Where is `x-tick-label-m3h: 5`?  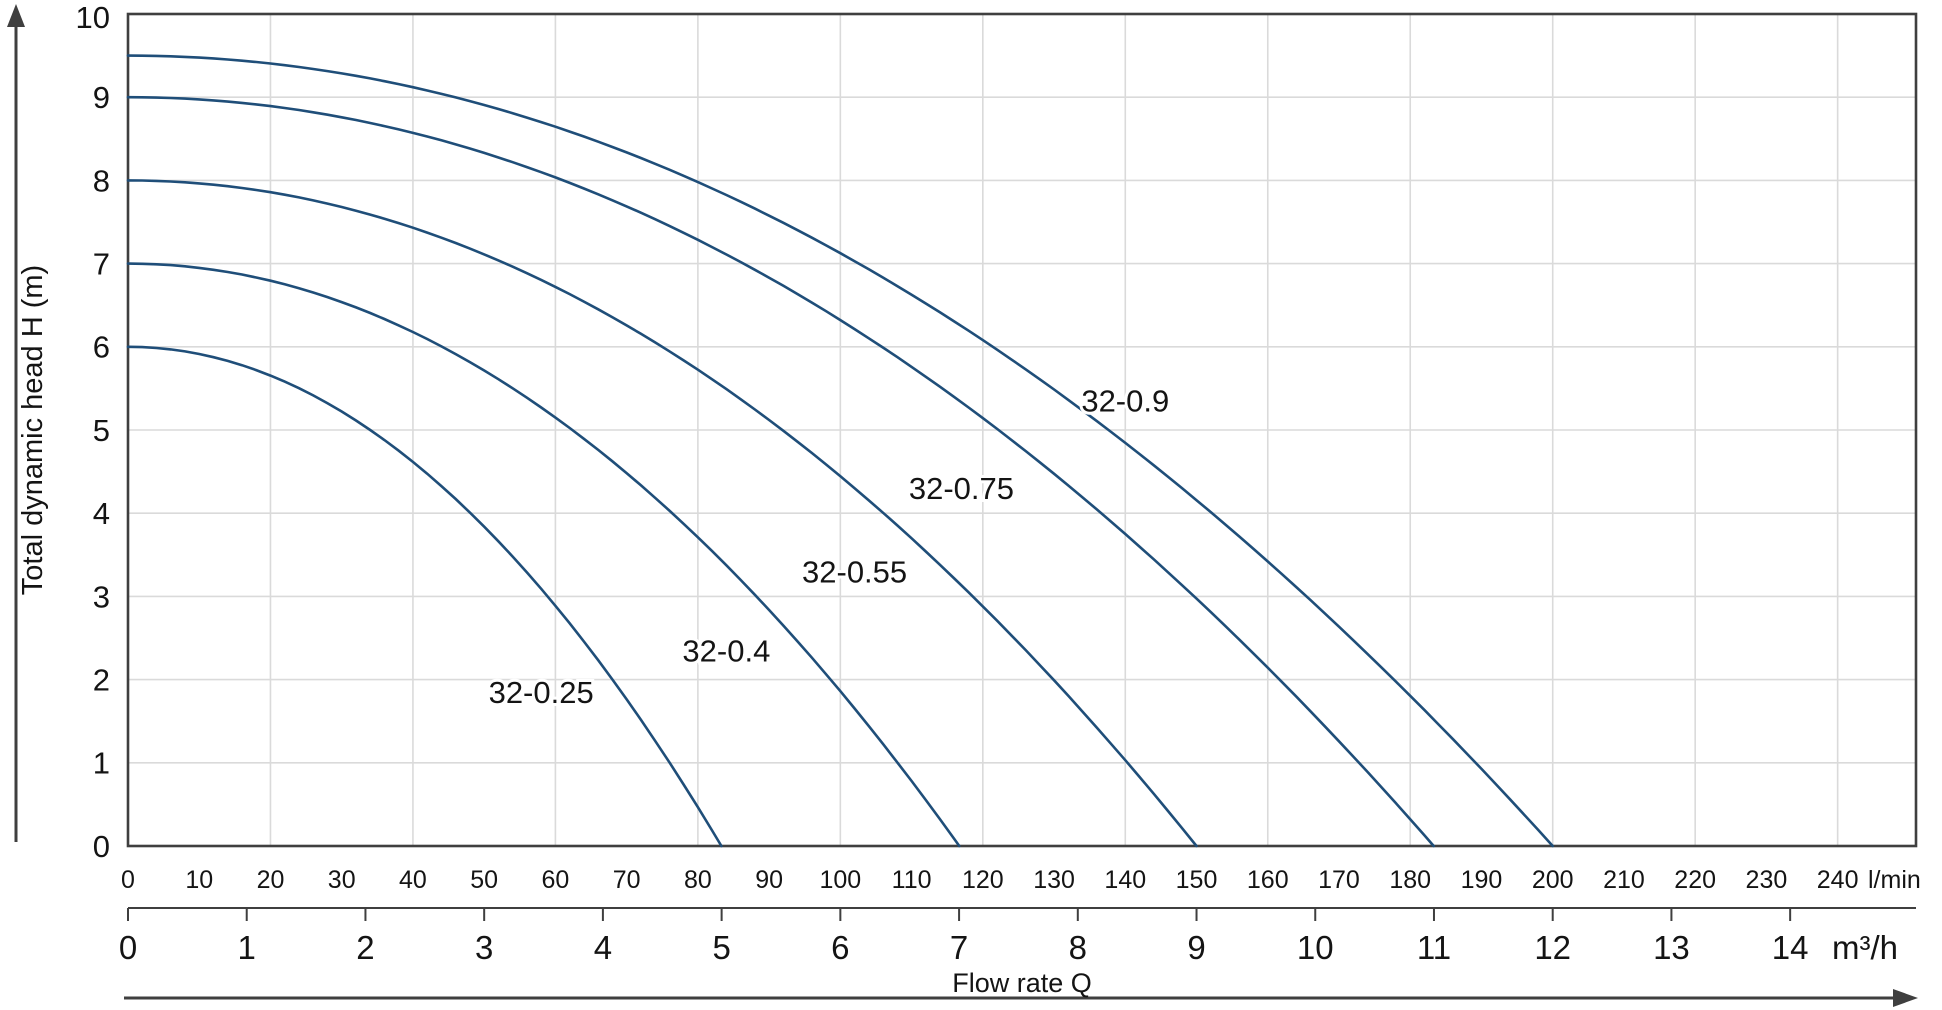
x-tick-label-m3h: 5 is located at coordinates (721, 947).